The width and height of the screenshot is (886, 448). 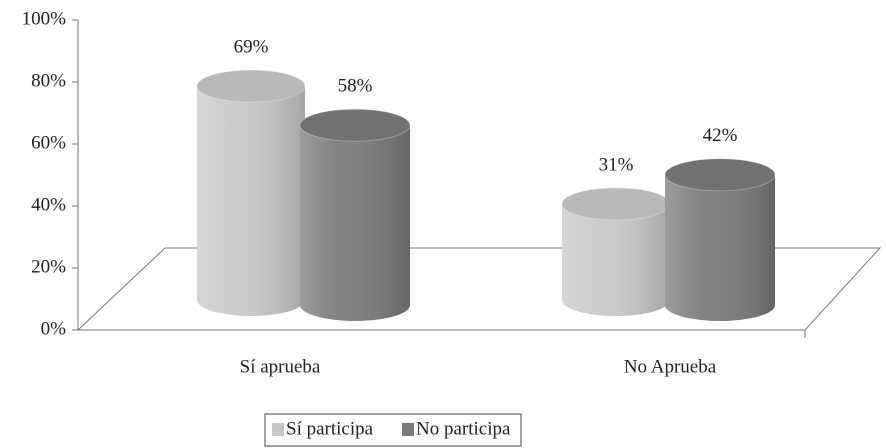 I want to click on x-tick-label: Sí aprueba, so click(x=280, y=366).